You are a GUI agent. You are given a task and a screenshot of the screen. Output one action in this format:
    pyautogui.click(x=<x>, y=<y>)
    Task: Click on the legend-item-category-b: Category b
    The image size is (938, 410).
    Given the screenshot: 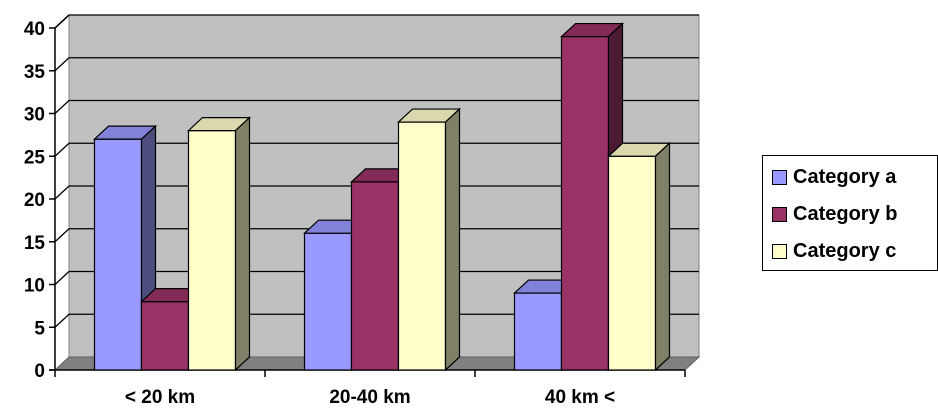 What is the action you would take?
    pyautogui.click(x=834, y=214)
    